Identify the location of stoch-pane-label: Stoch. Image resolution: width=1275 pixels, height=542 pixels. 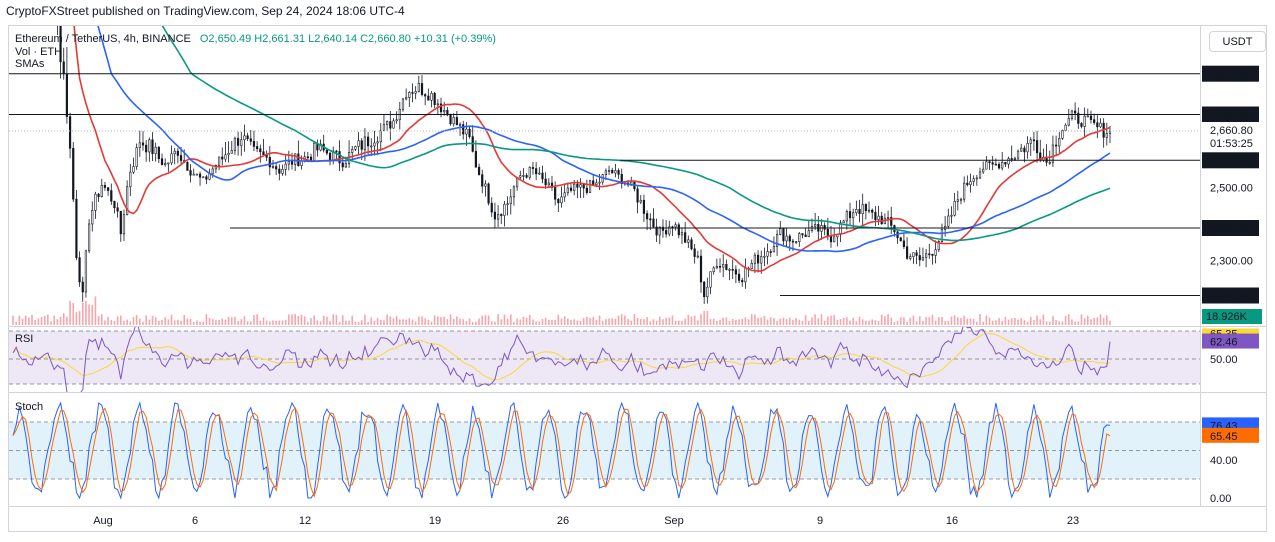
(29, 407).